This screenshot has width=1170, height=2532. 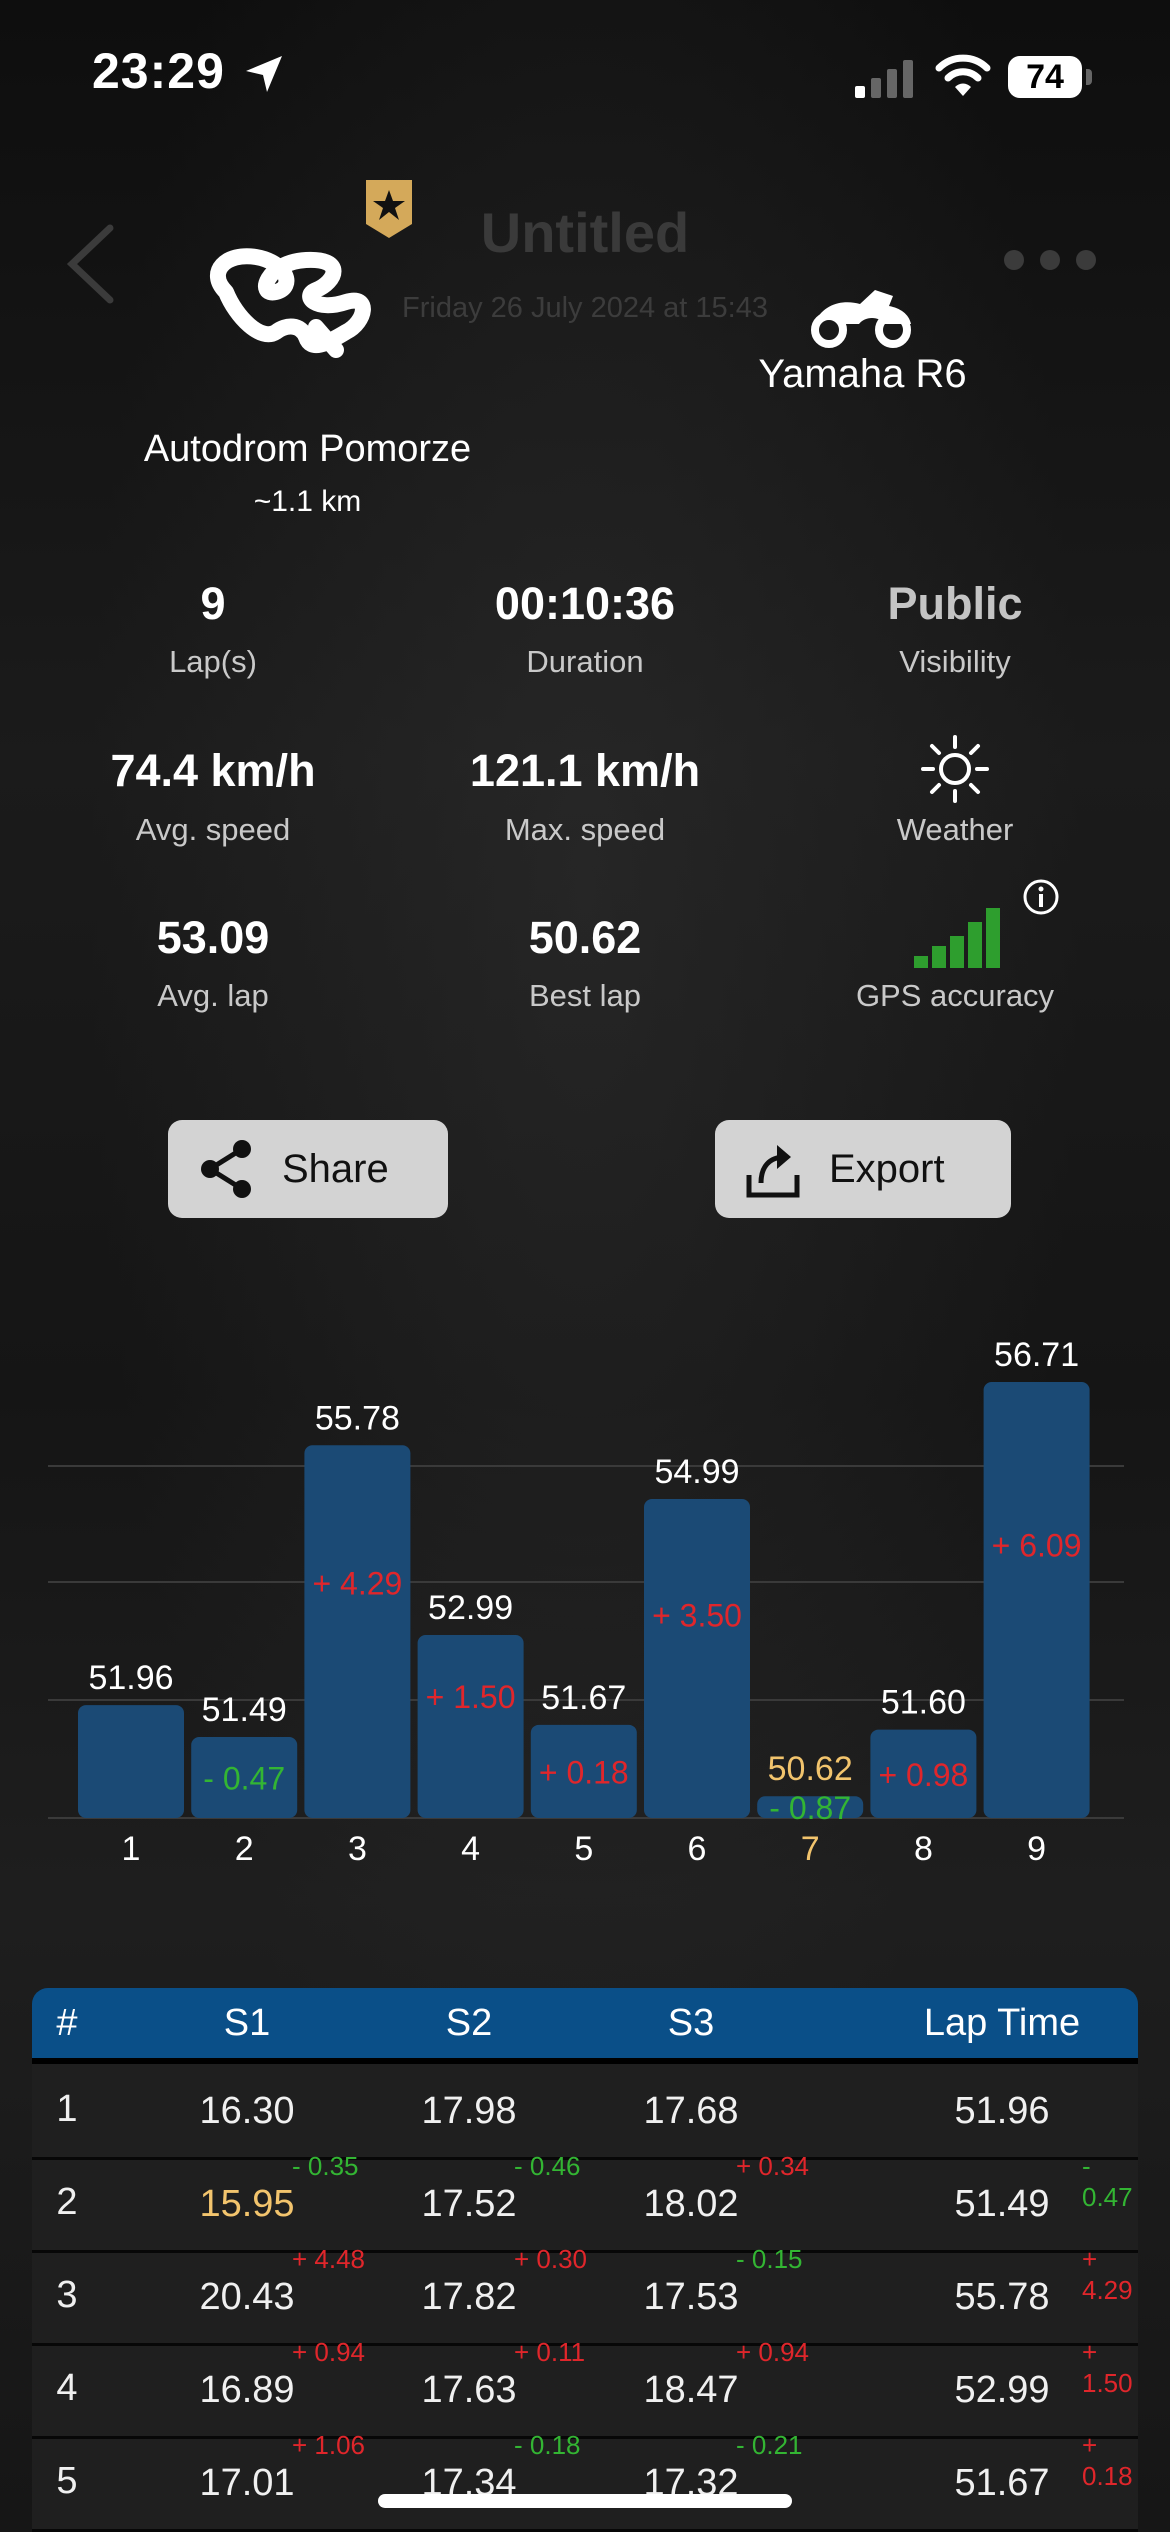 What do you see at coordinates (1002, 2111) in the screenshot?
I see `row-lap-value: 51.96` at bounding box center [1002, 2111].